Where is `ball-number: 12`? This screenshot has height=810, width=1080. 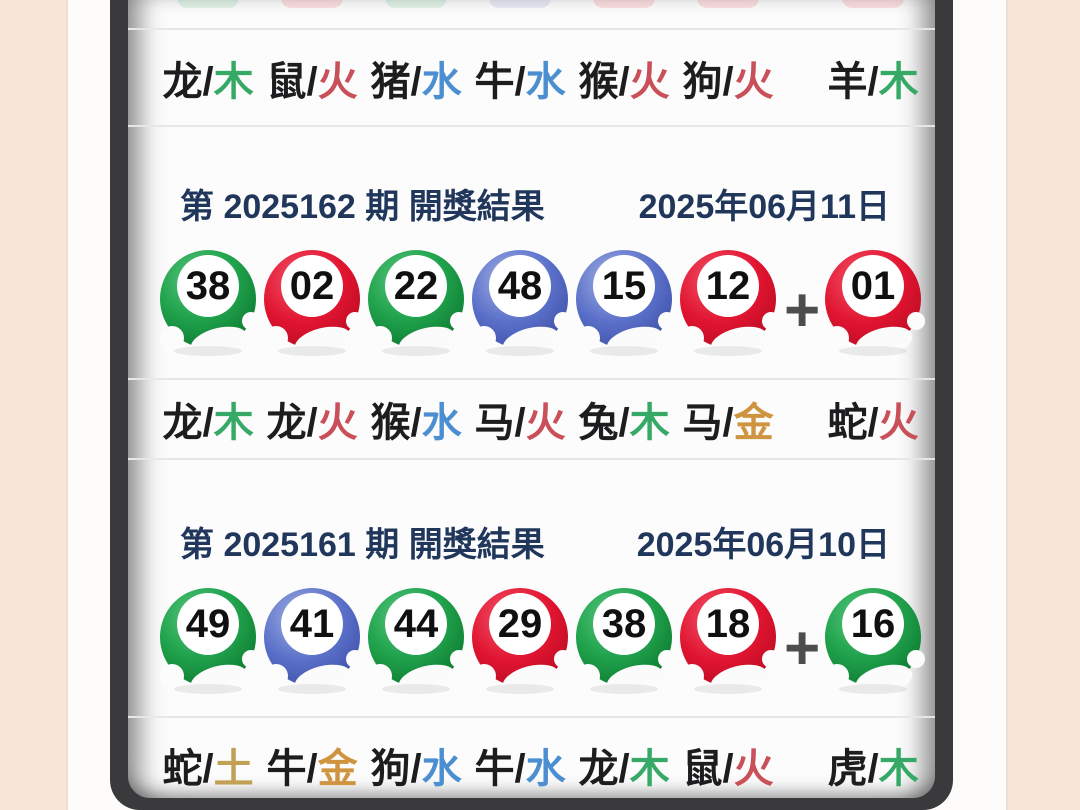 ball-number: 12 is located at coordinates (728, 286).